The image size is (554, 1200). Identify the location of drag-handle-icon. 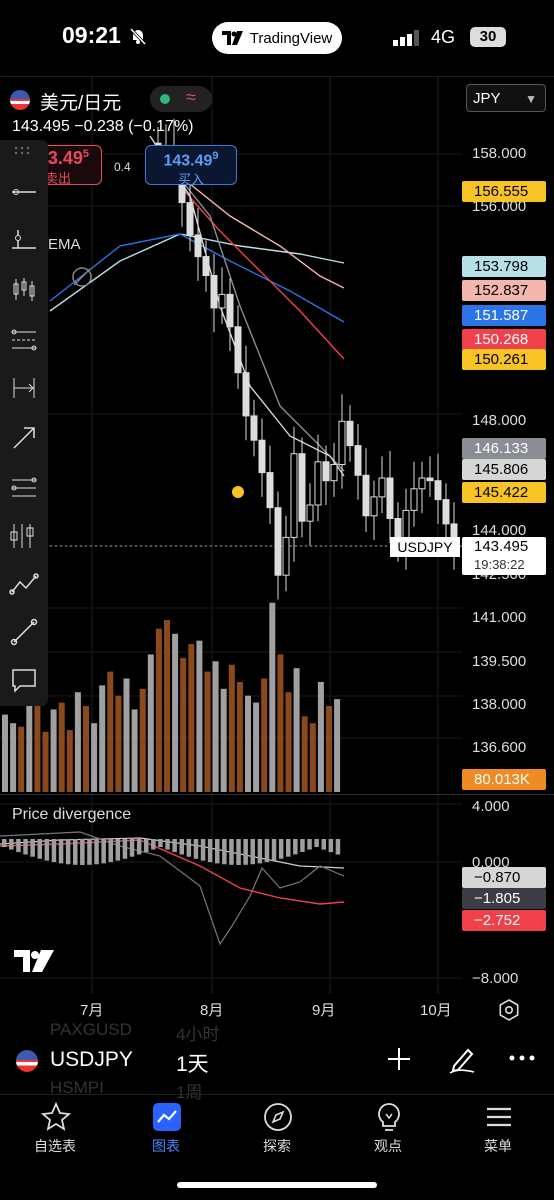
(24, 151).